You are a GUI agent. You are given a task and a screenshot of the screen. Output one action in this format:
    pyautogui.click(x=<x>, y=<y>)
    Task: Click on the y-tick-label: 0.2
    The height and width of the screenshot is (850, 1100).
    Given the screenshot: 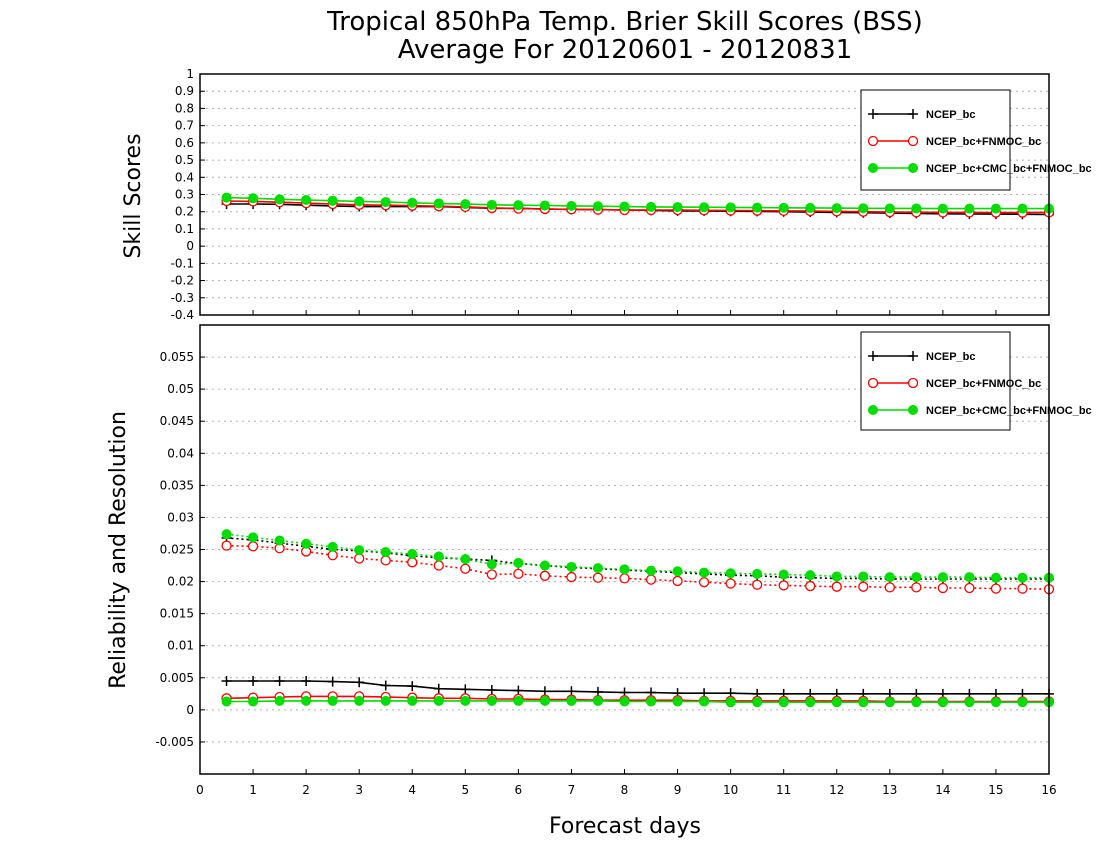 What is the action you would take?
    pyautogui.click(x=184, y=212)
    